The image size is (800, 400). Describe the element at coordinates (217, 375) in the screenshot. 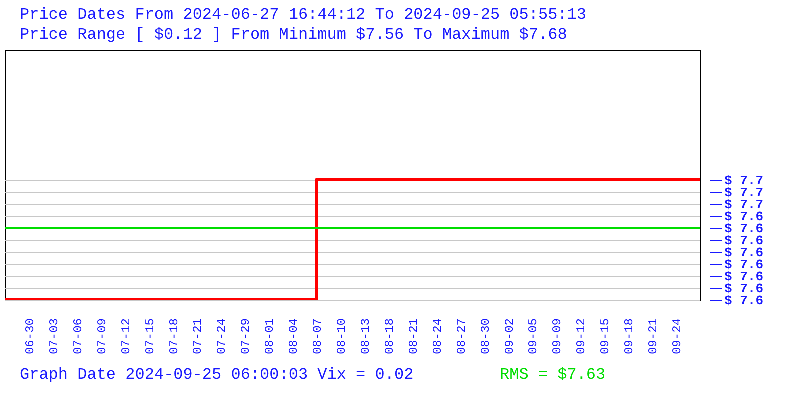

I see `text: Graph Date 2024-09-25 06:00:03 Vix = 0.02` at that location.